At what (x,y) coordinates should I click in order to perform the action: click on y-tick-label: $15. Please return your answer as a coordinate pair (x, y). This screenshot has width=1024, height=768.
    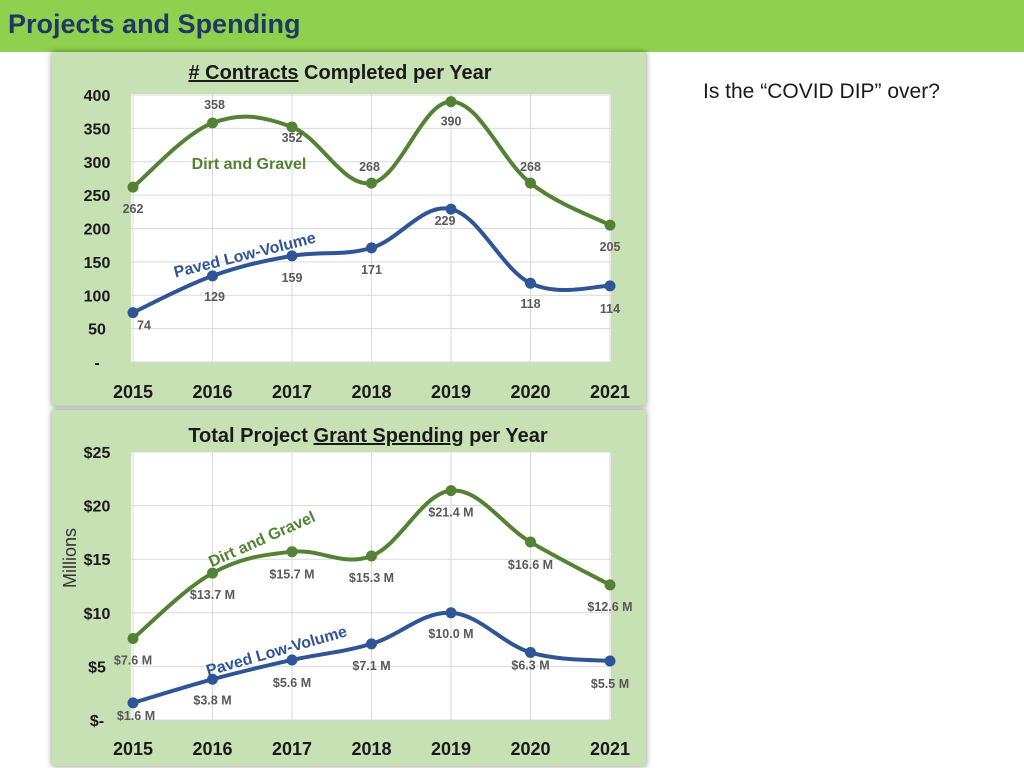
    Looking at the image, I should click on (97, 560).